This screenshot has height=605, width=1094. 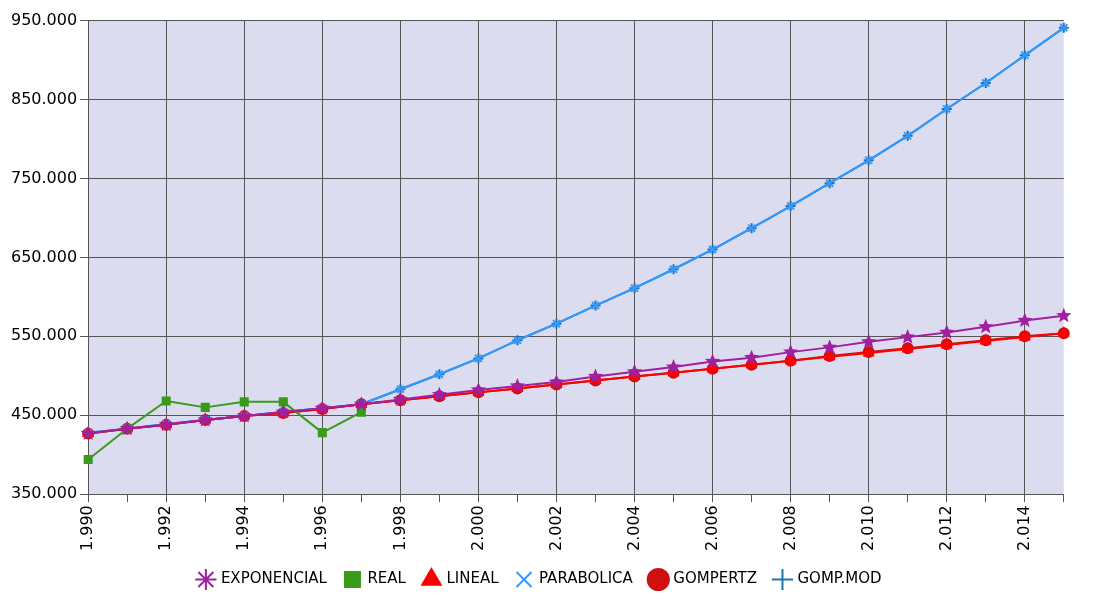 I want to click on y-tick-label: 850.000, so click(x=44, y=98).